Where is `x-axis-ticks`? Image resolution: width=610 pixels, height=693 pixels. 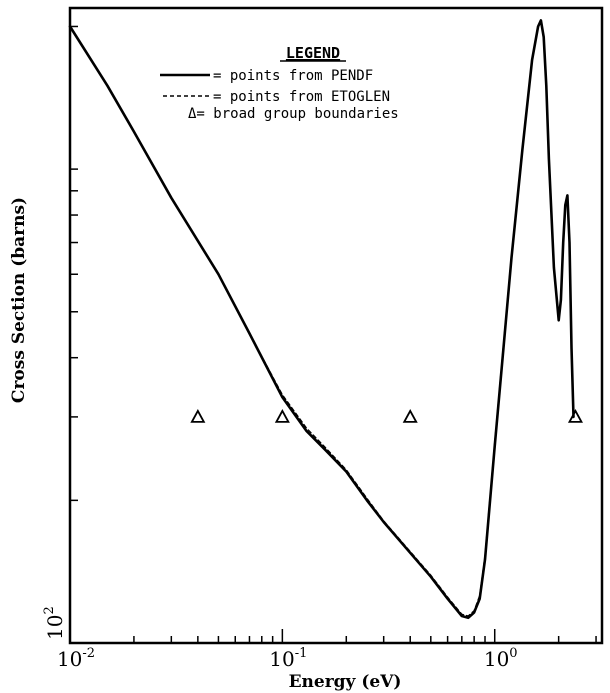 x-axis-ticks is located at coordinates (333, 636).